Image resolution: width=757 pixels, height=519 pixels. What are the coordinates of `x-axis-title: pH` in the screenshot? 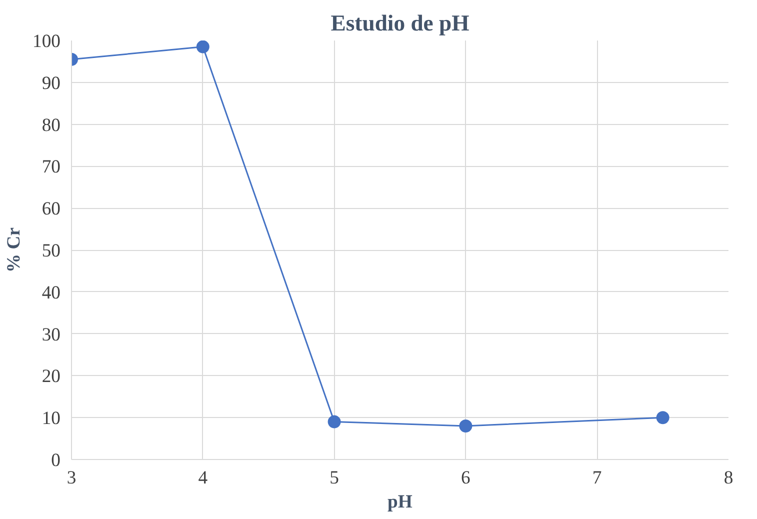 It's located at (400, 502).